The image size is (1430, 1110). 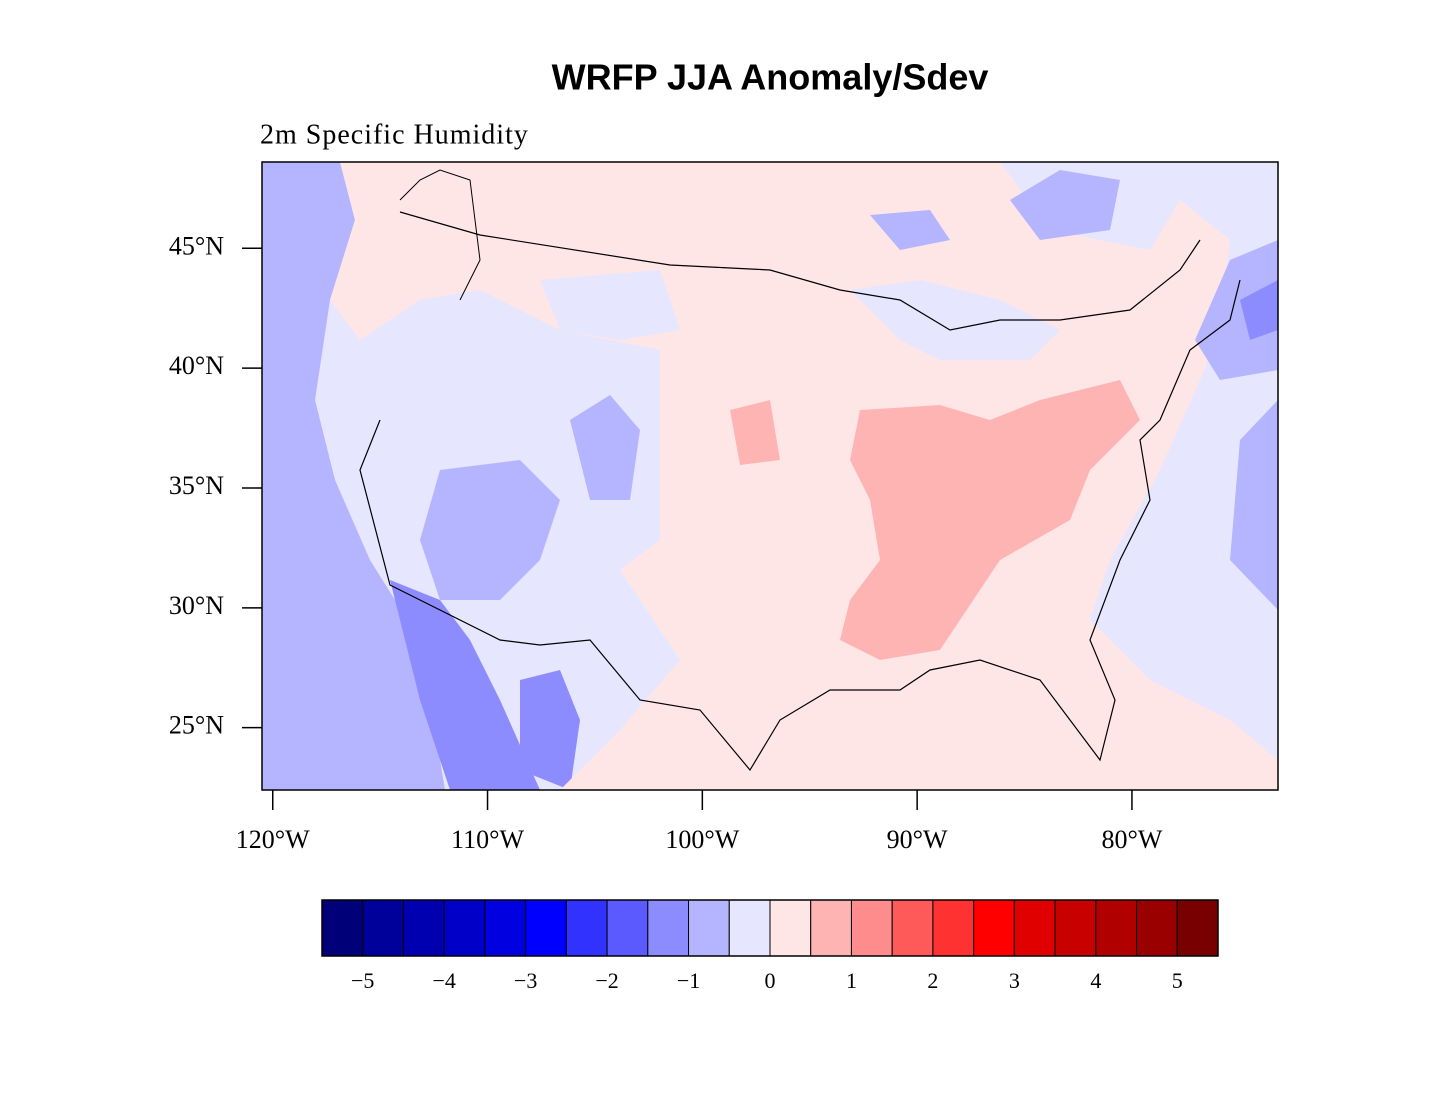 What do you see at coordinates (196, 605) in the screenshot?
I see `y-tick-label: 30°N` at bounding box center [196, 605].